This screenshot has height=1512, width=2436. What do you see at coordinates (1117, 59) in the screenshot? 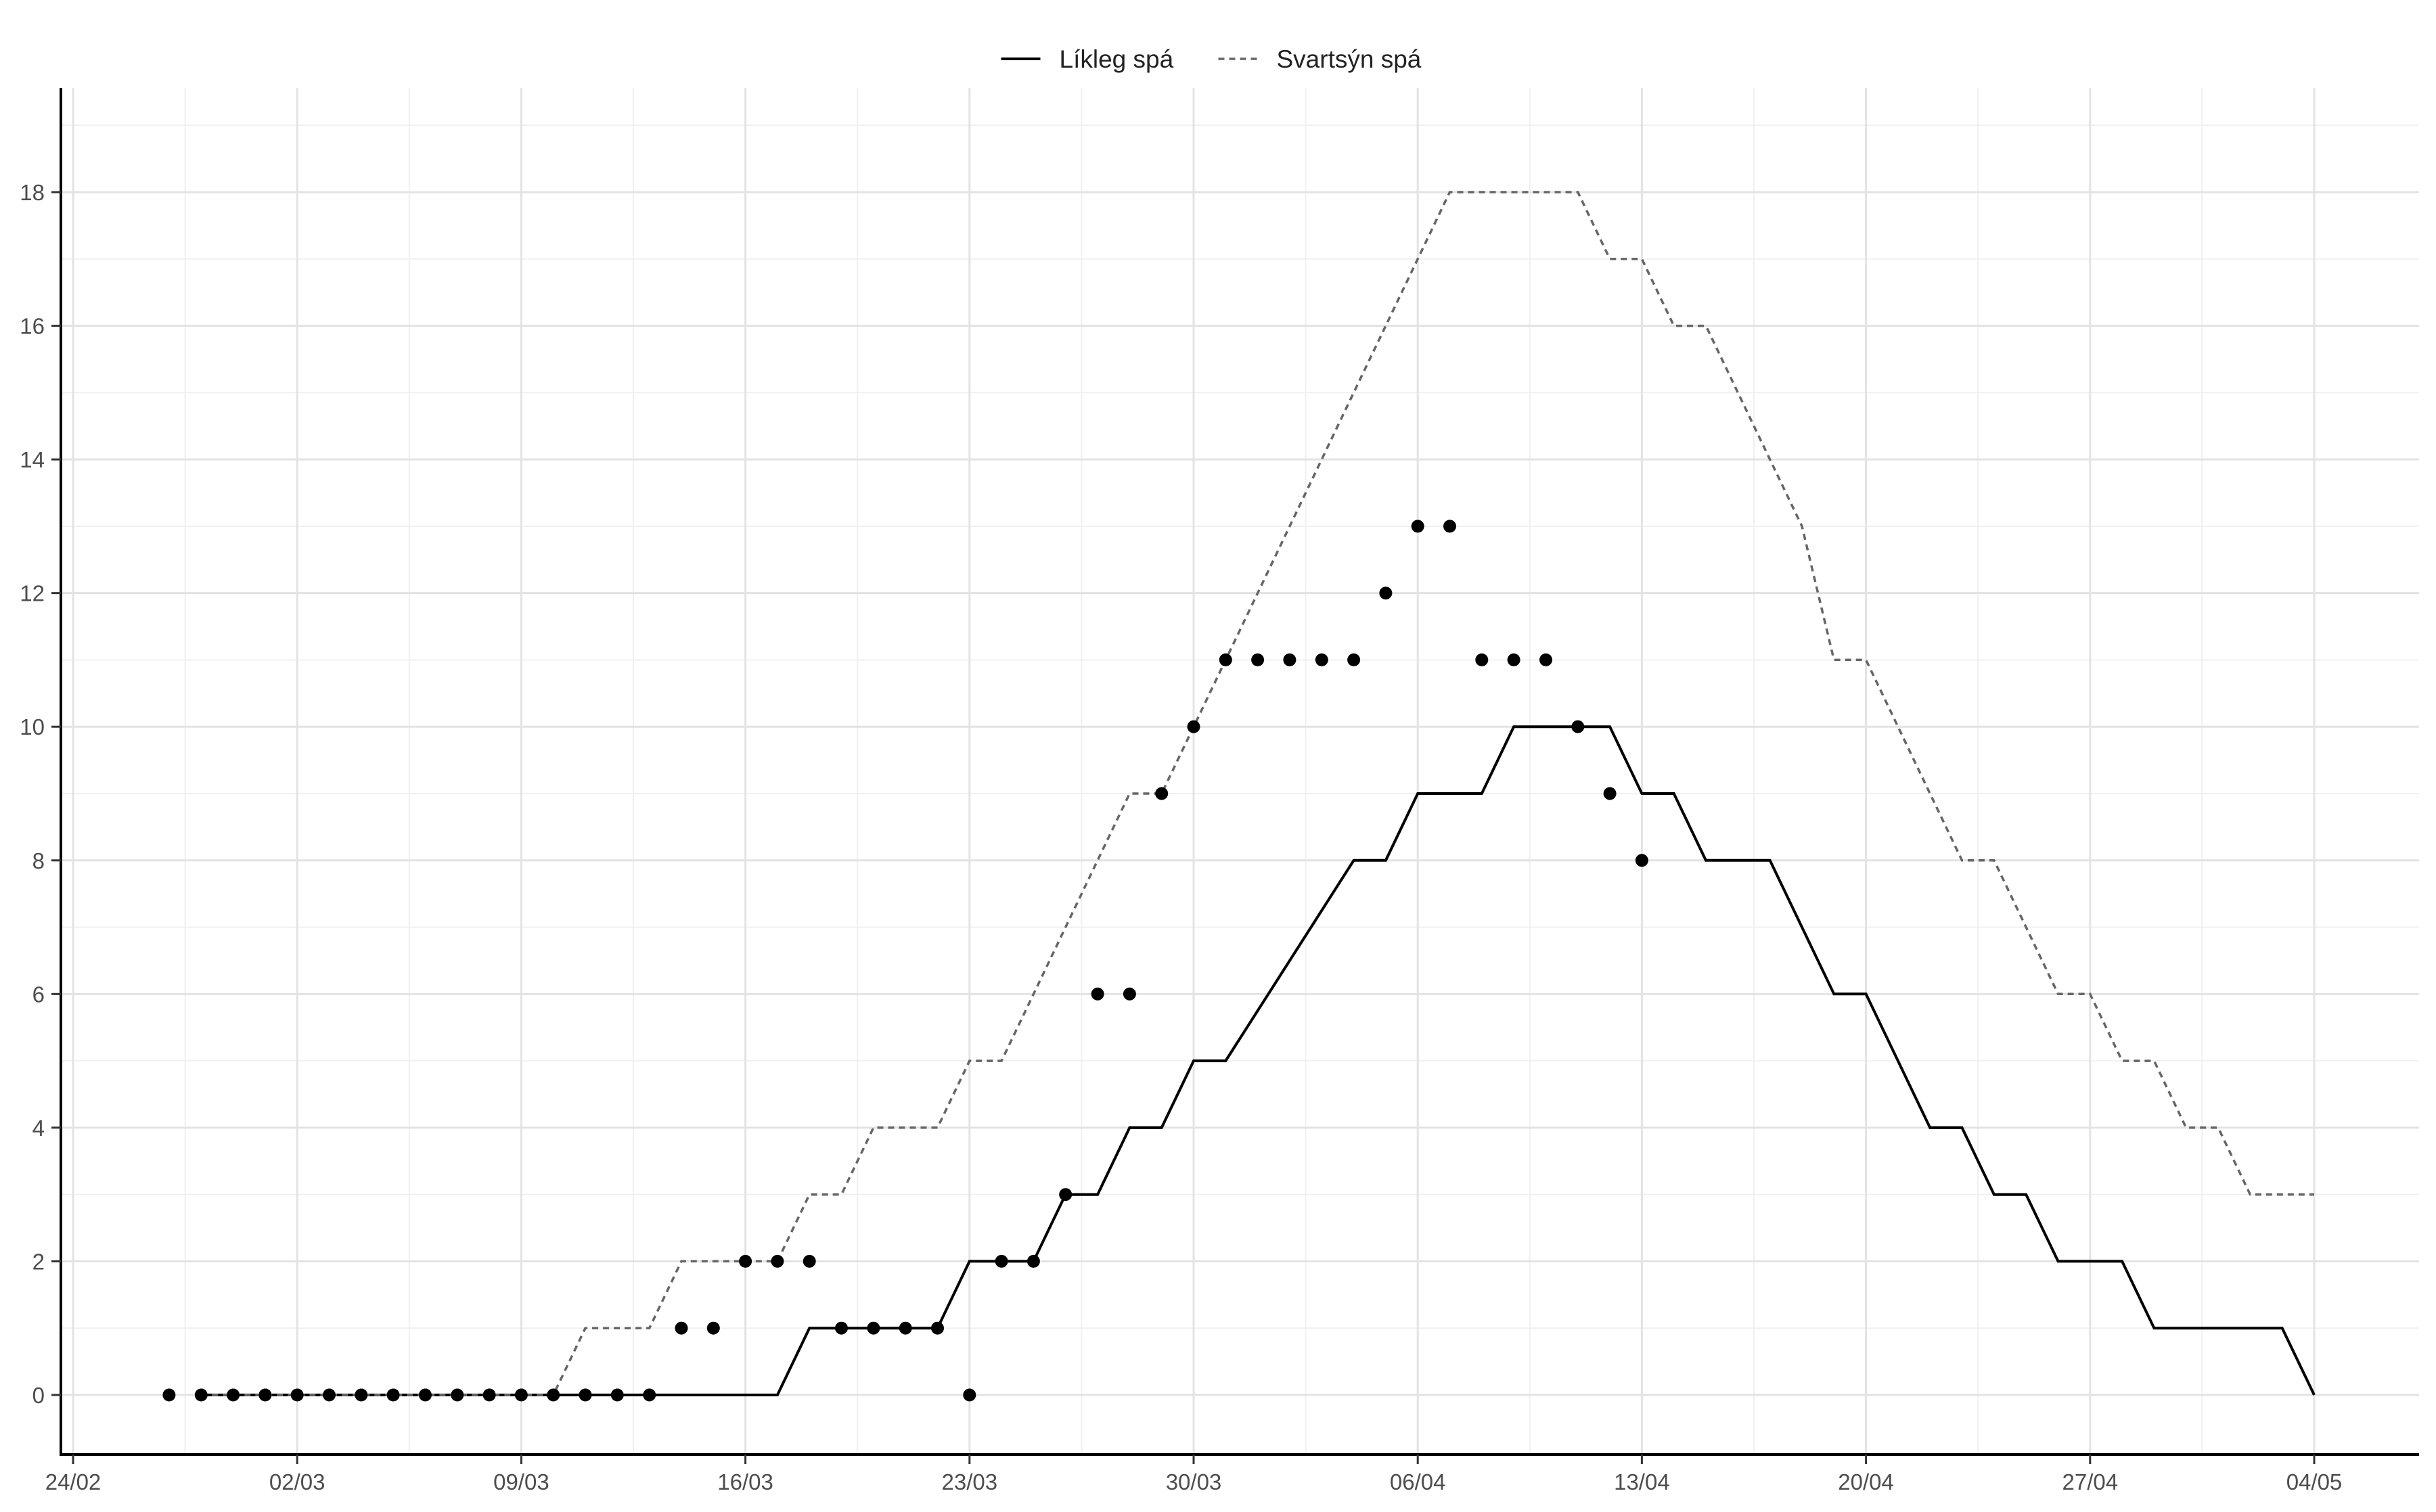
I see `legend-label: Líkleg spá` at bounding box center [1117, 59].